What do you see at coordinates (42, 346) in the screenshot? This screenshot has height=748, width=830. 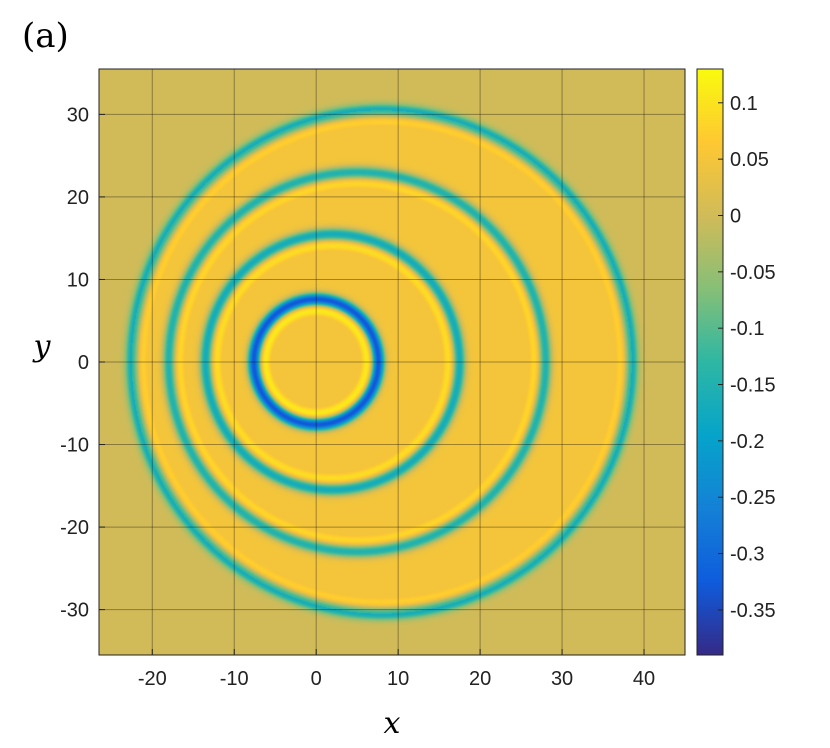 I see `y-axis-label: y` at bounding box center [42, 346].